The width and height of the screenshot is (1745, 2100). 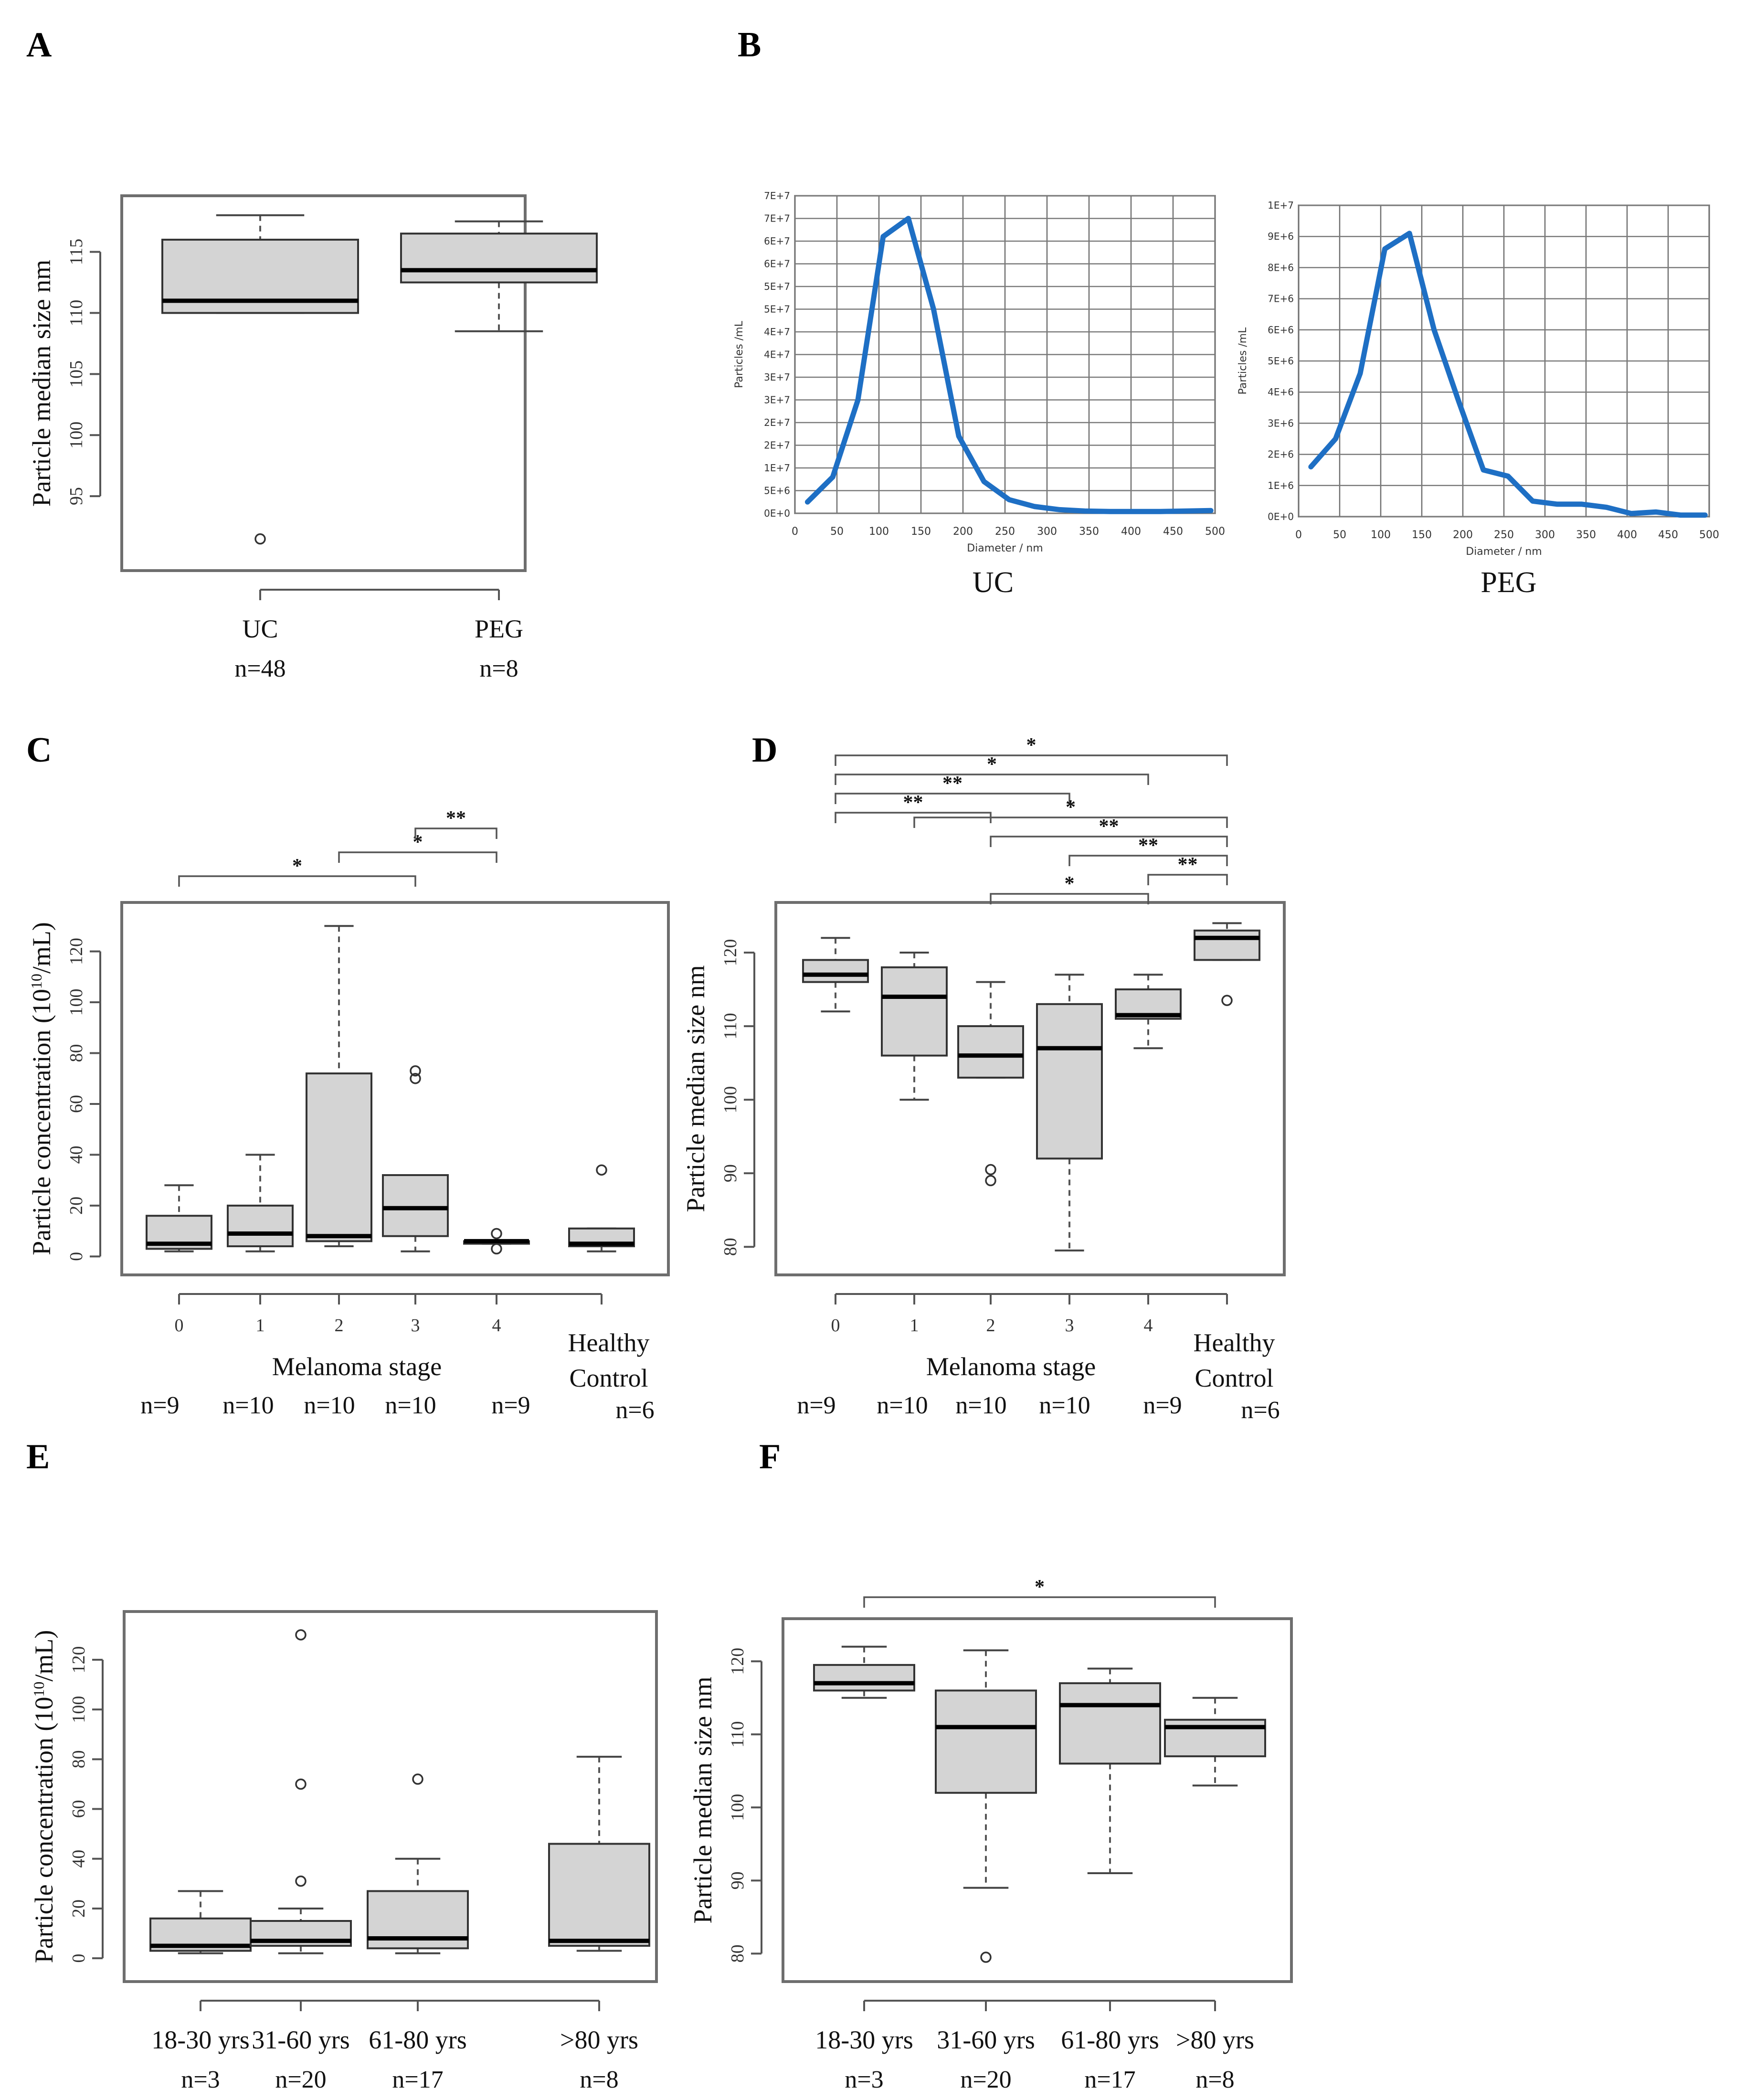 What do you see at coordinates (879, 532) in the screenshot?
I see `x-tick-label: 100` at bounding box center [879, 532].